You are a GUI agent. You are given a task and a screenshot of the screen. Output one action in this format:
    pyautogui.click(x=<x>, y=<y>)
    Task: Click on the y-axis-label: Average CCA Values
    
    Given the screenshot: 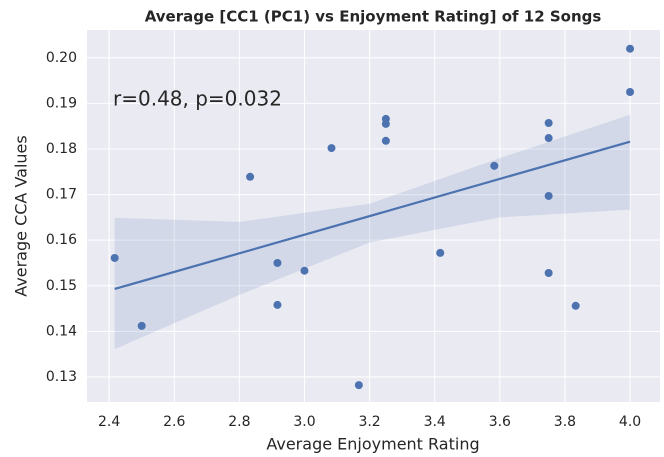 What is the action you would take?
    pyautogui.click(x=21, y=215)
    